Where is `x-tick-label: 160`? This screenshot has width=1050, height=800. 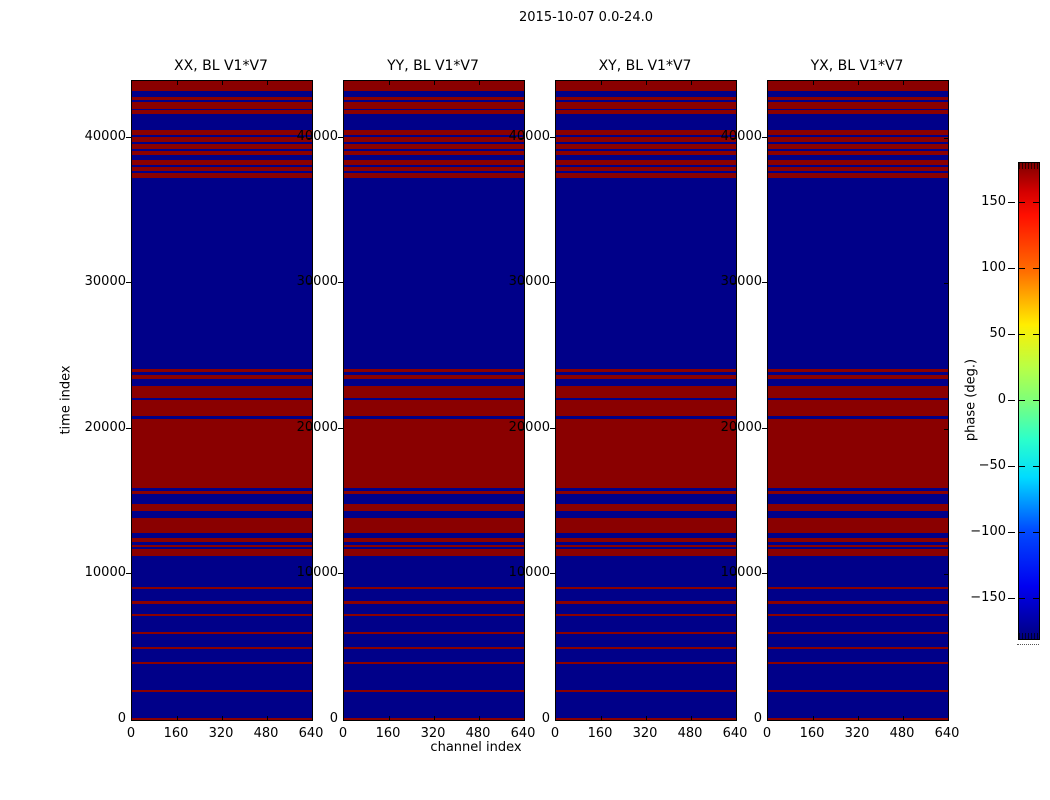 x-tick-label: 160 is located at coordinates (388, 733).